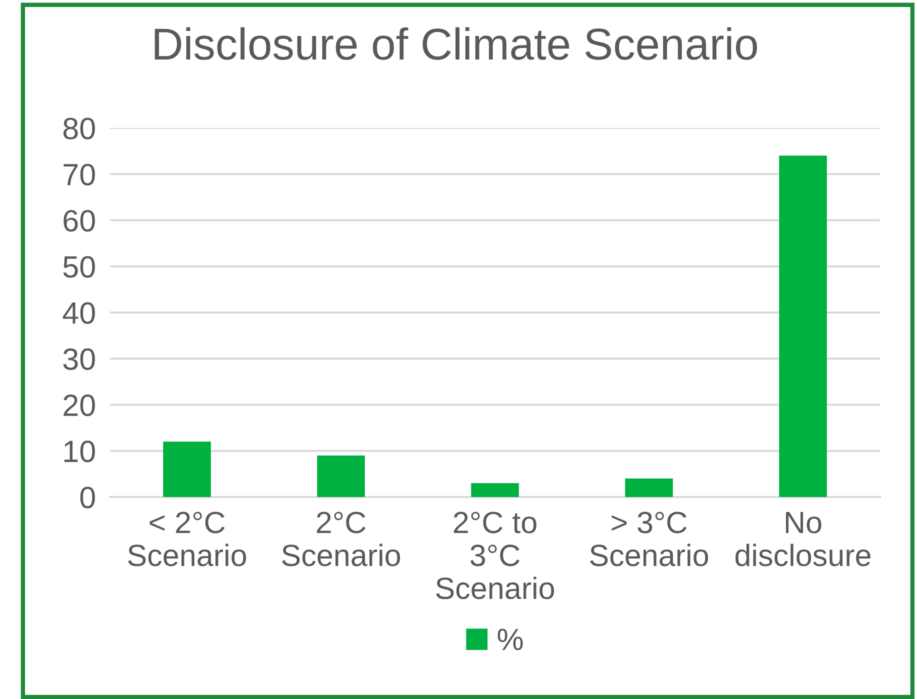  What do you see at coordinates (455, 43) in the screenshot?
I see `chart-title: Disclosure of Climate Scenario` at bounding box center [455, 43].